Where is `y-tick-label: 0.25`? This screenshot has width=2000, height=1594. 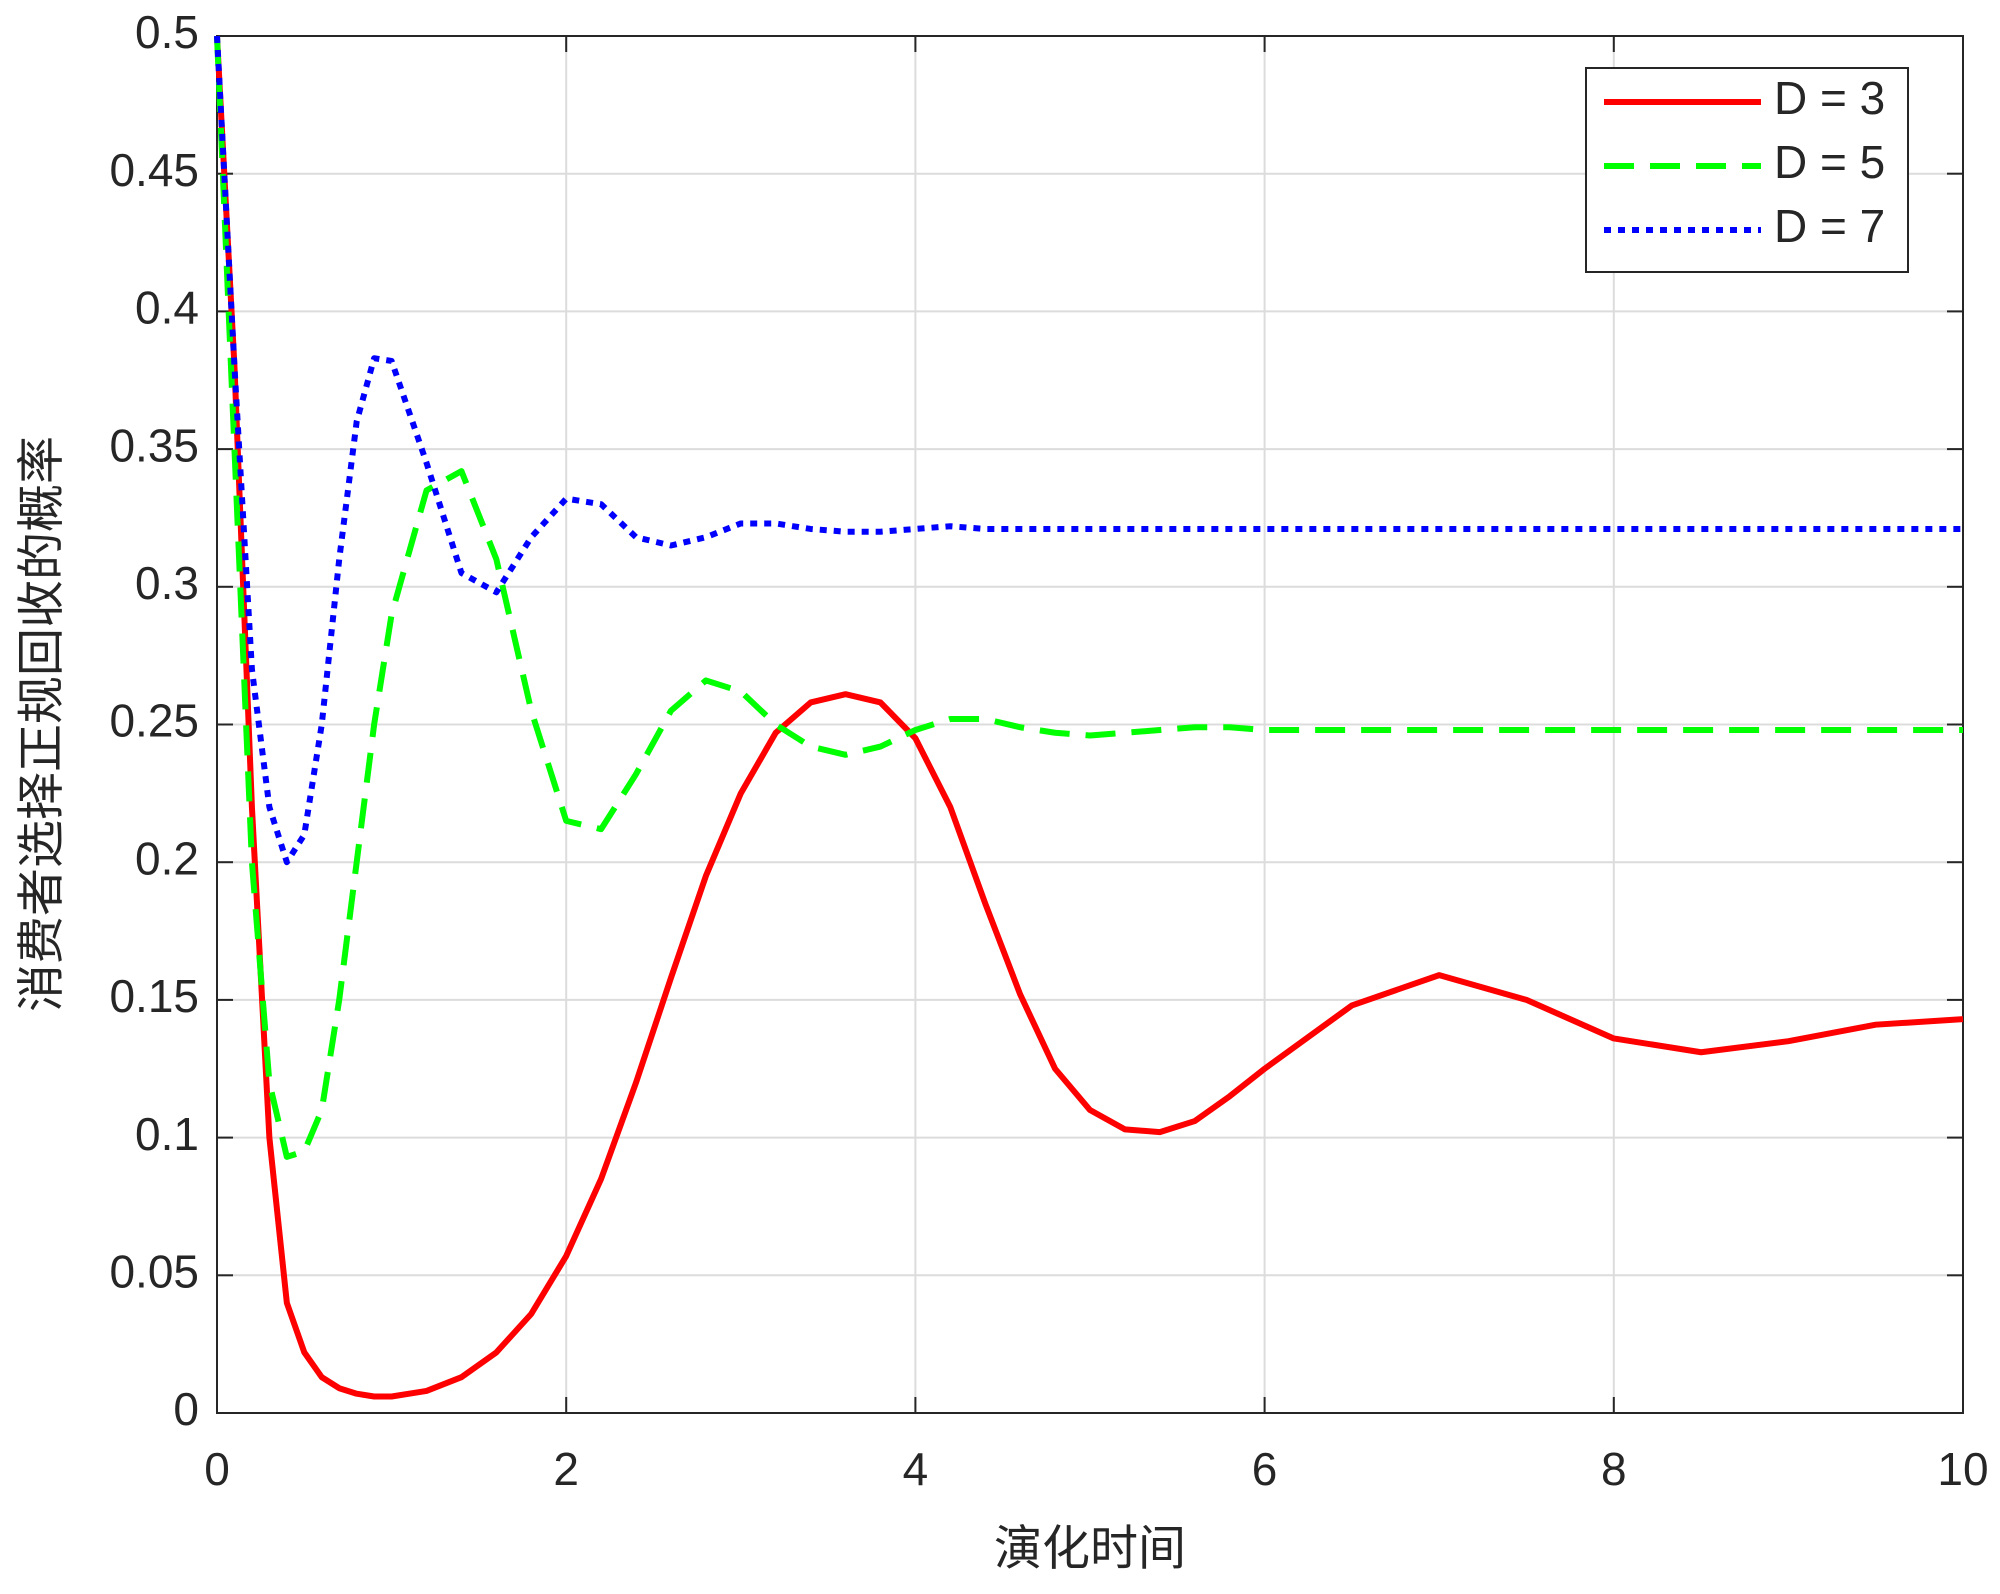
y-tick-label: 0.25 is located at coordinates (154, 721).